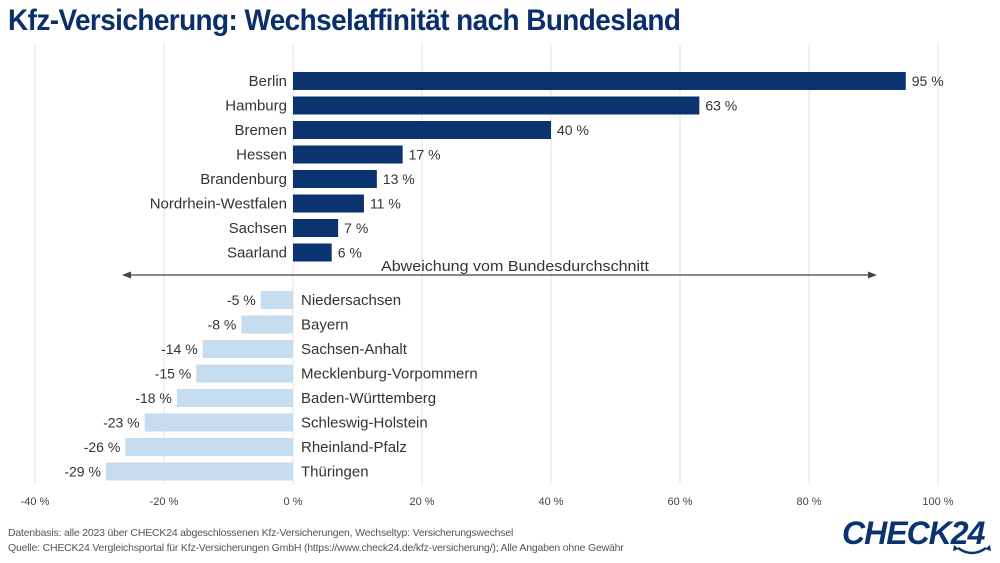 The height and width of the screenshot is (563, 1000). I want to click on category-label: Baden-Württemberg, so click(368, 398).